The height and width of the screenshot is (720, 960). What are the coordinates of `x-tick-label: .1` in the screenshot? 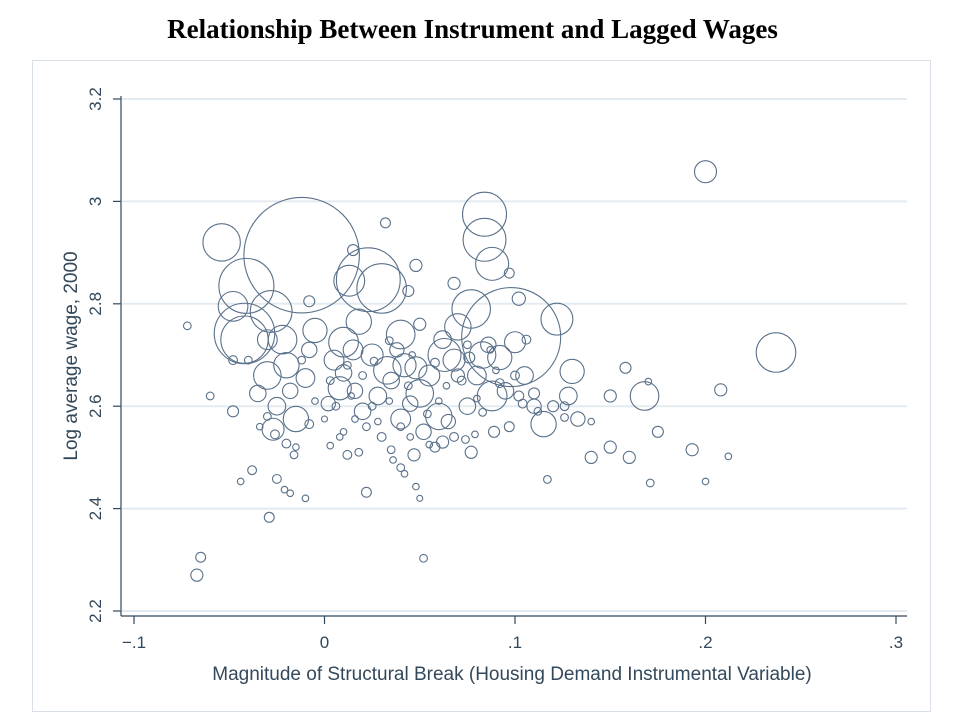 It's located at (515, 642).